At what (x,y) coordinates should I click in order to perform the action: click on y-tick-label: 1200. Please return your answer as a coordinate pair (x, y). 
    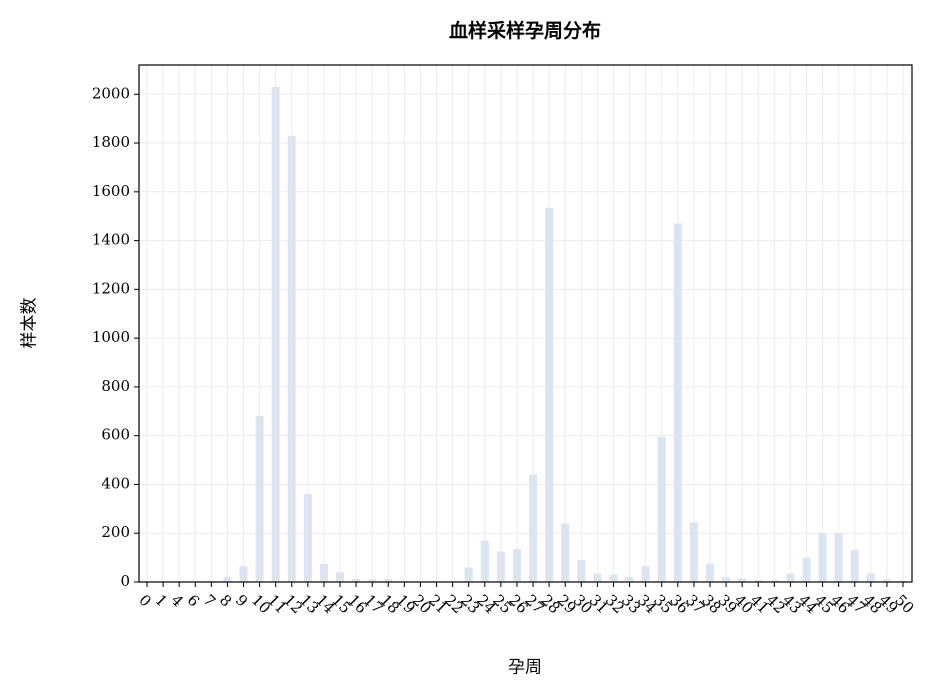
    Looking at the image, I should click on (111, 288).